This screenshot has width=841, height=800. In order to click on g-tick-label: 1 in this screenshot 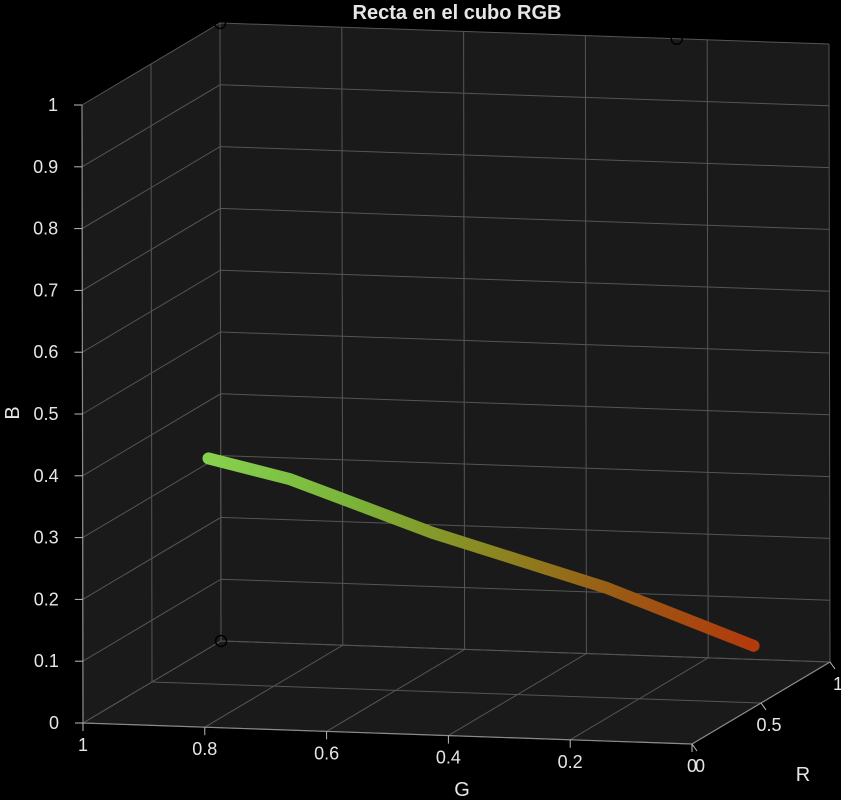, I will do `click(83, 745)`.